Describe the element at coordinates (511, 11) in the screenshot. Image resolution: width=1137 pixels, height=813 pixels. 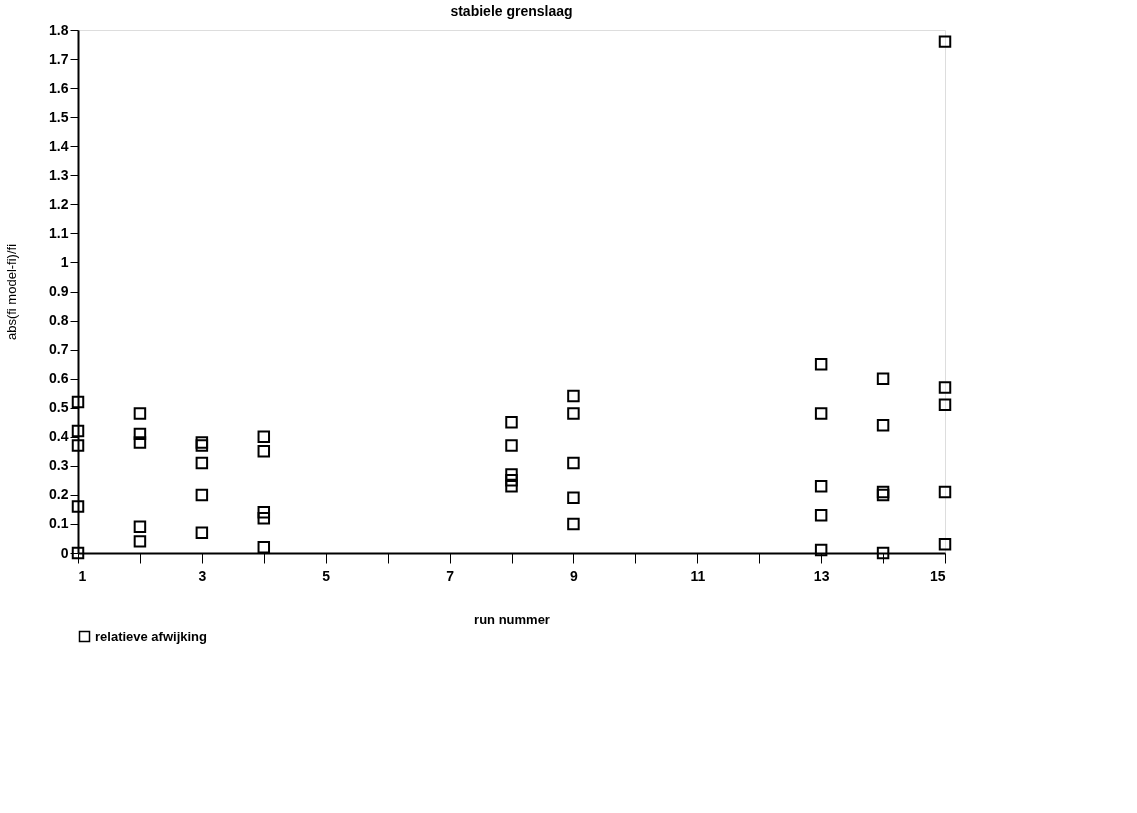
I see `chart-title: stabiele grenslaag` at that location.